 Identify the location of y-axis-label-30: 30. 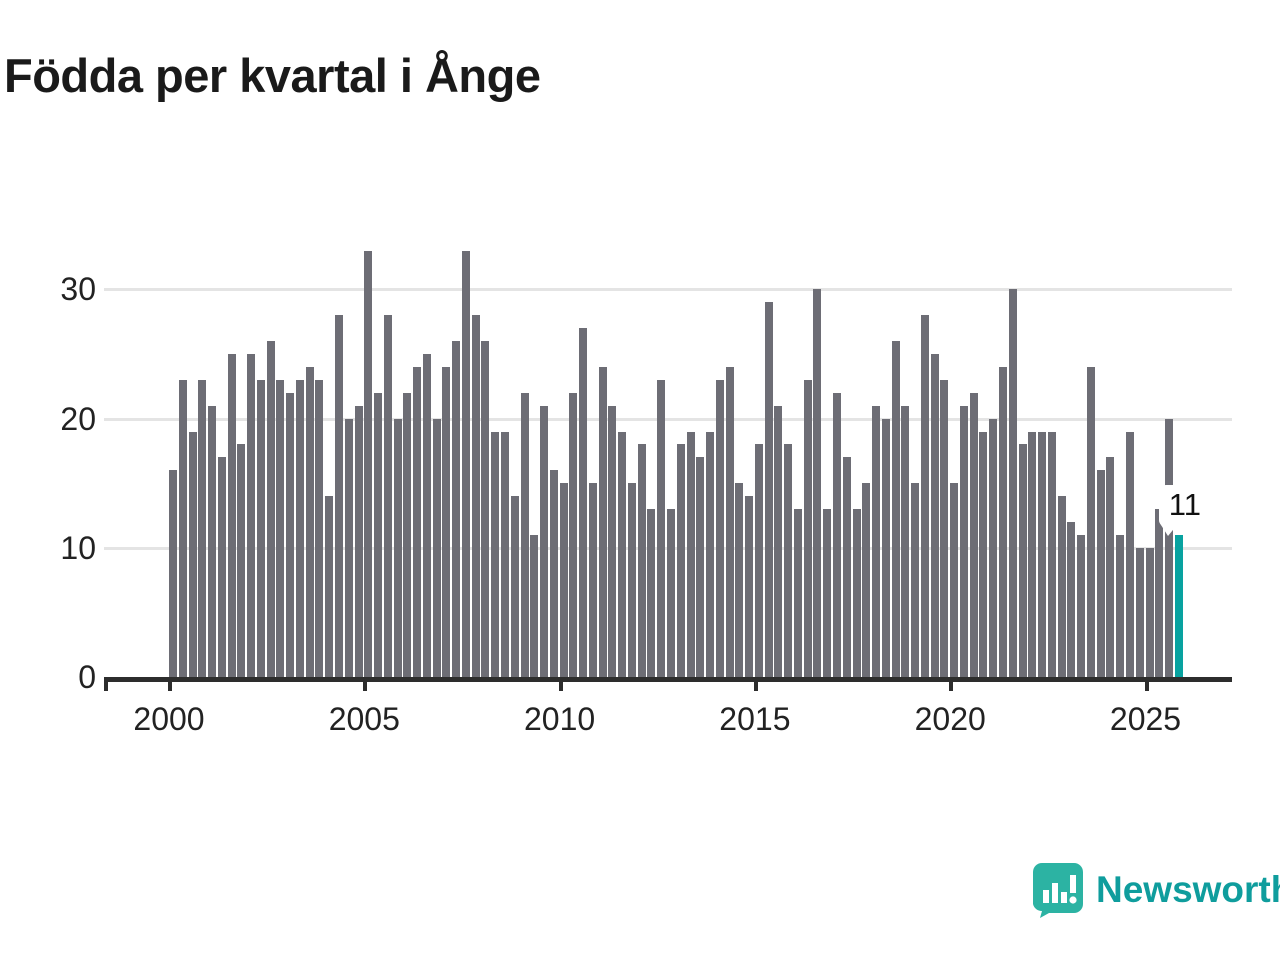
(78, 289).